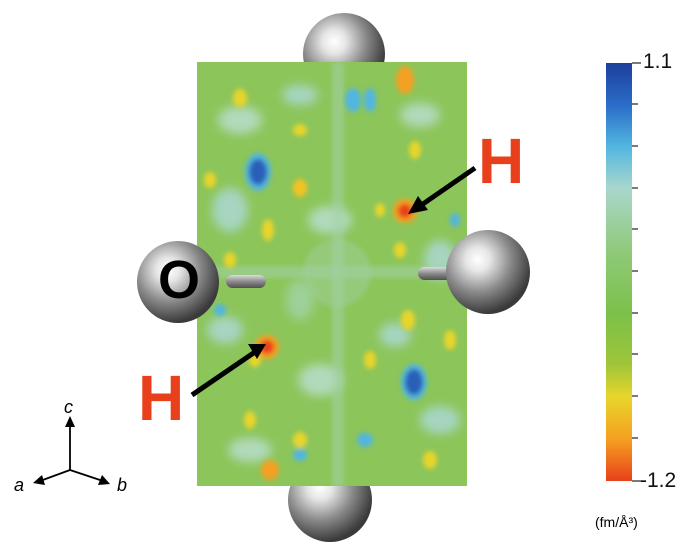 Image resolution: width=682 pixels, height=543 pixels. I want to click on lower-h-arrowhead, so click(257, 351).